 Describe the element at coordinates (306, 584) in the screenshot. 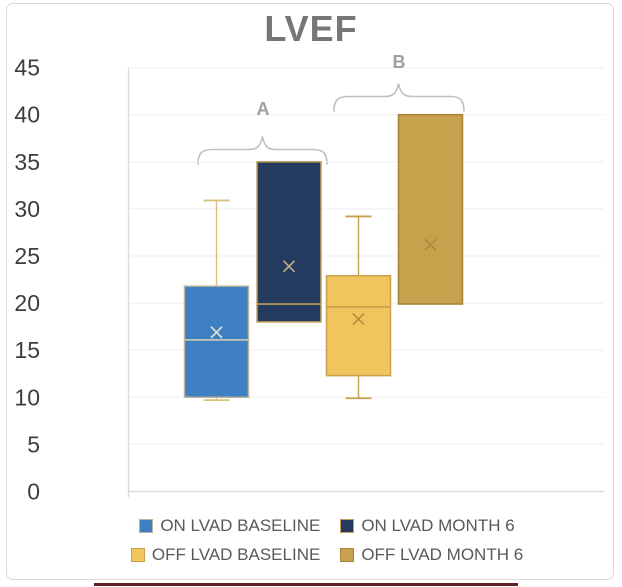

I see `bottom-rule` at that location.